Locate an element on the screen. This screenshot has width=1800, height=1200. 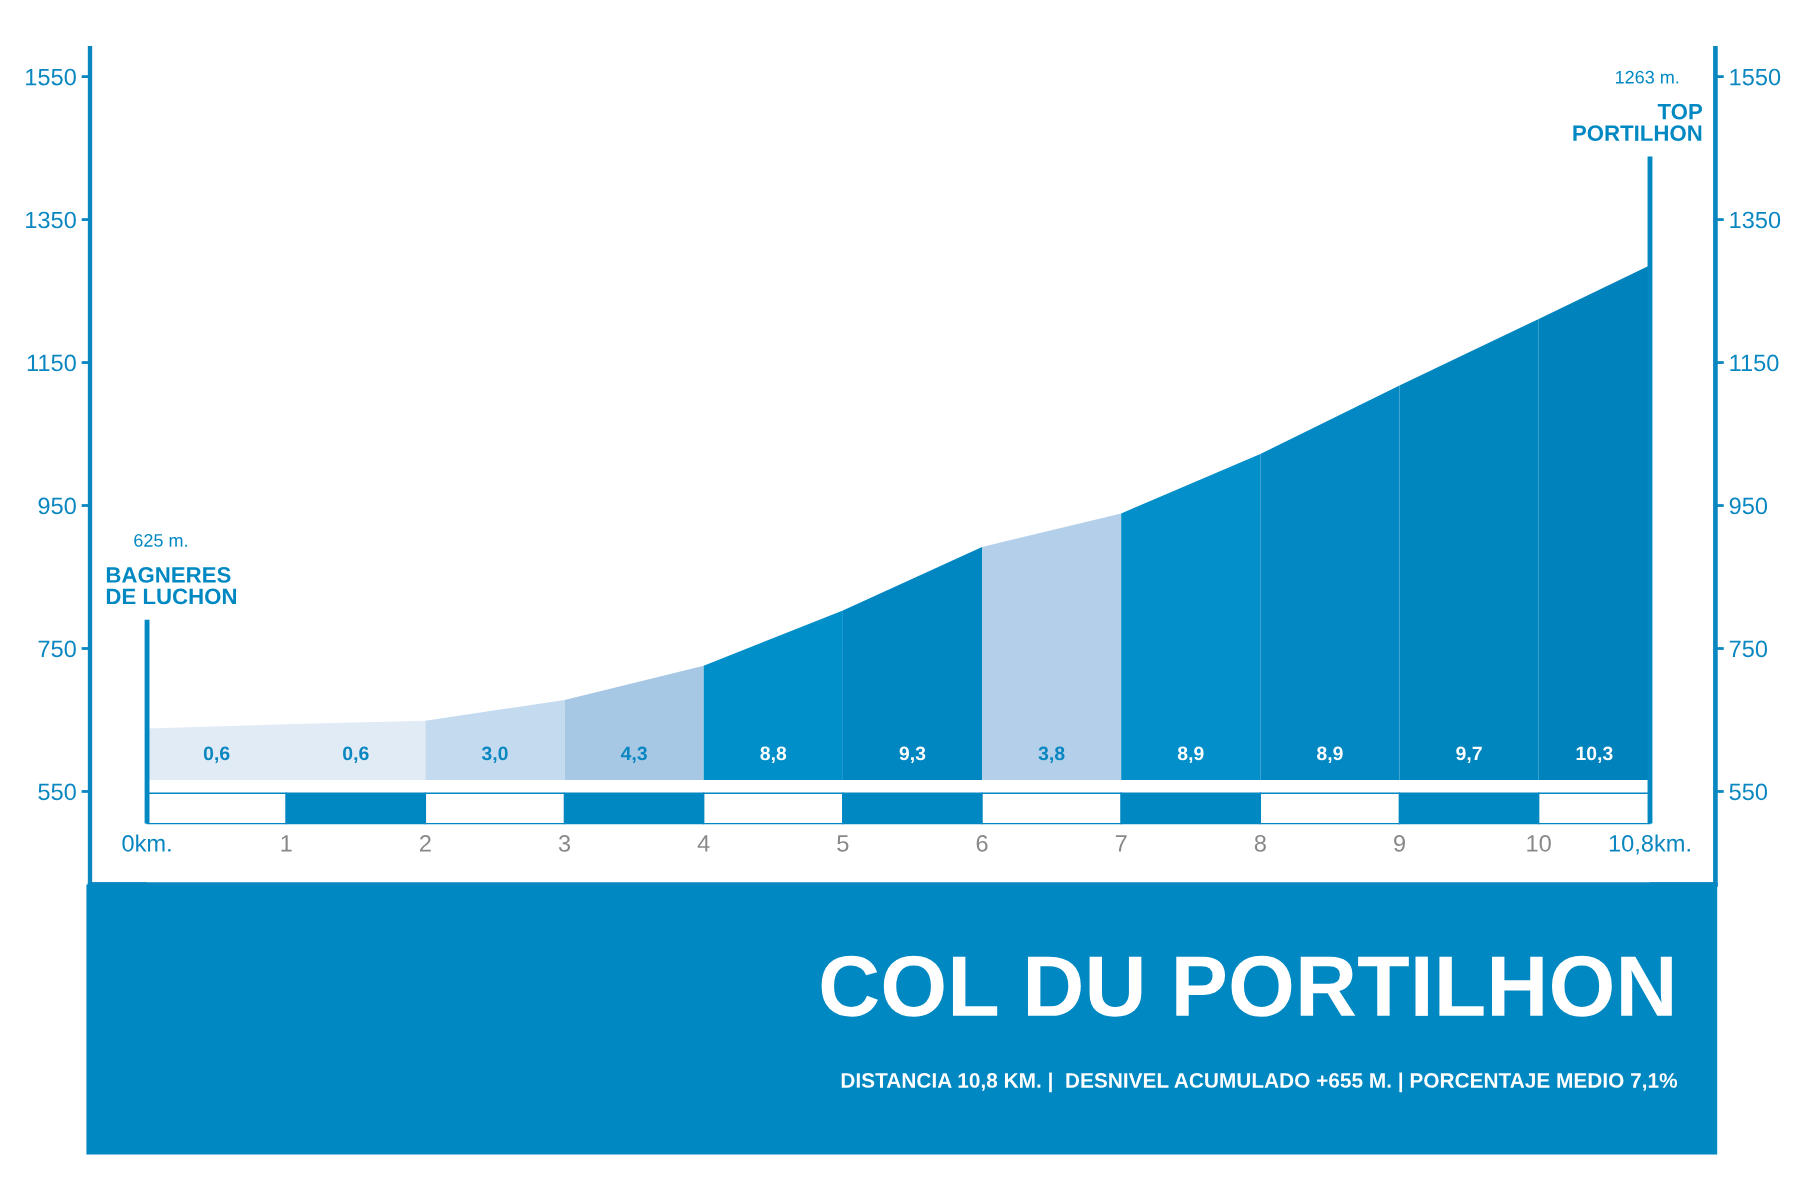
text: DISTANCIA 10,8 KM. | DESNIVEL ACUMULADO +655 M. | PORCENTAJE MEDIO 7,1% is located at coordinates (1259, 1082).